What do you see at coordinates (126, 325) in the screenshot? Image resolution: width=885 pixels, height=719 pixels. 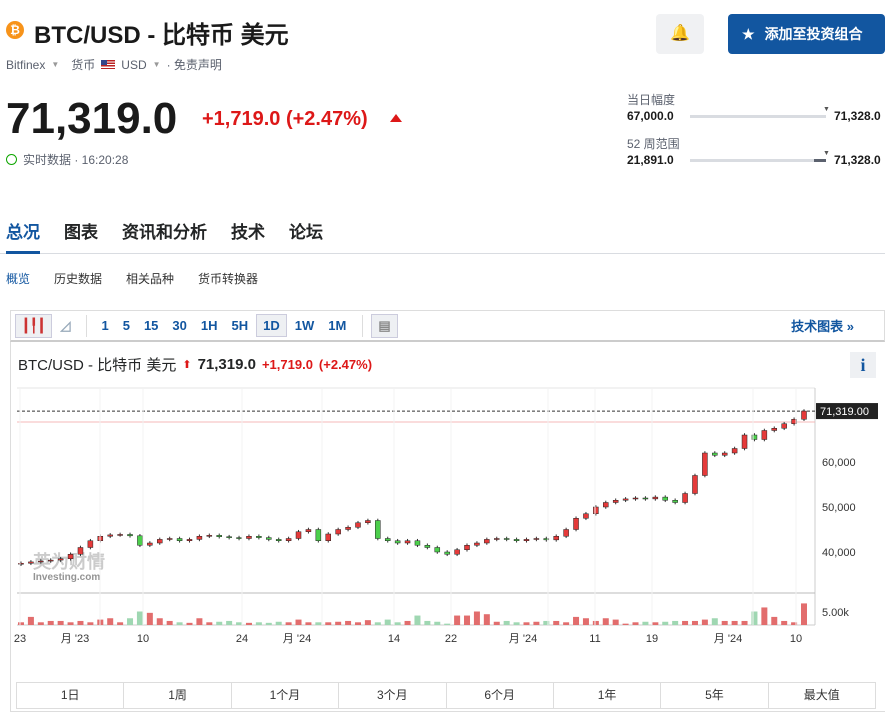 I see `interval-5: 5` at bounding box center [126, 325].